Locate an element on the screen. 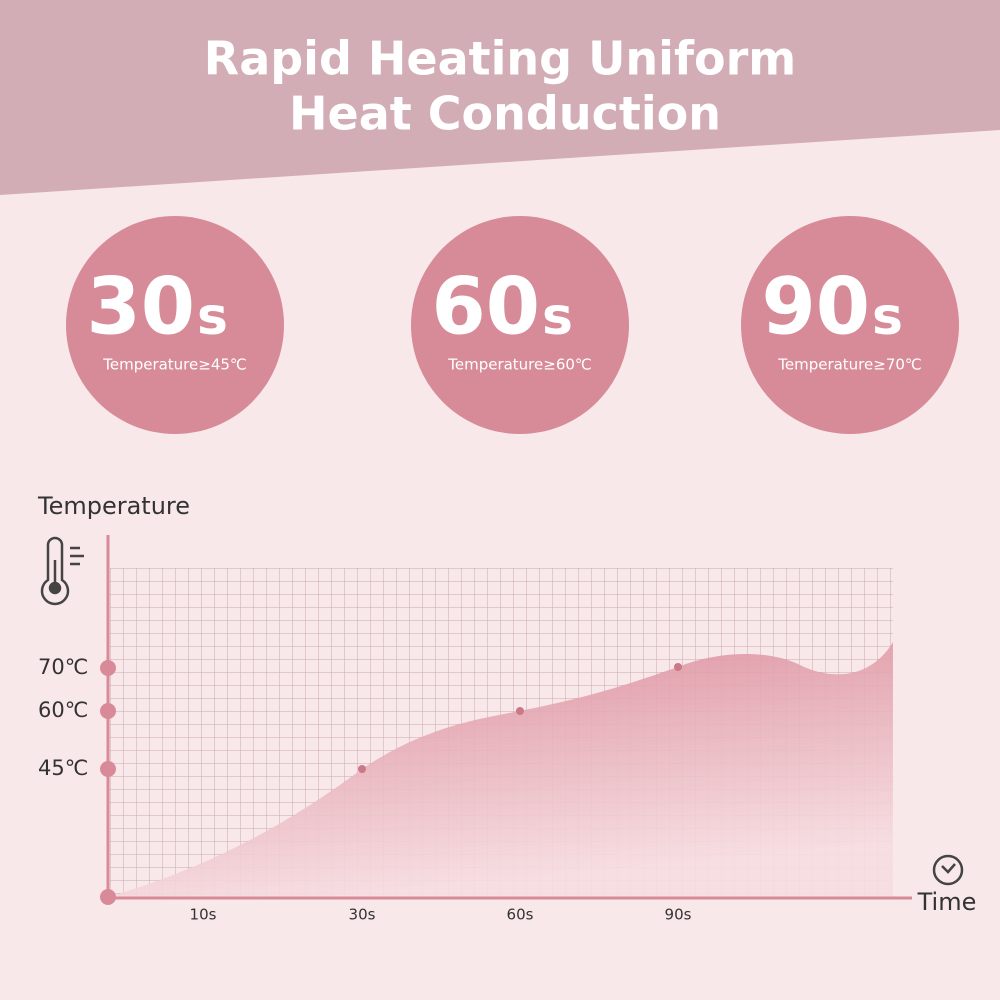 This screenshot has height=1000, width=1000. x-labels: 10s 30s 60s 90s is located at coordinates (441, 915).